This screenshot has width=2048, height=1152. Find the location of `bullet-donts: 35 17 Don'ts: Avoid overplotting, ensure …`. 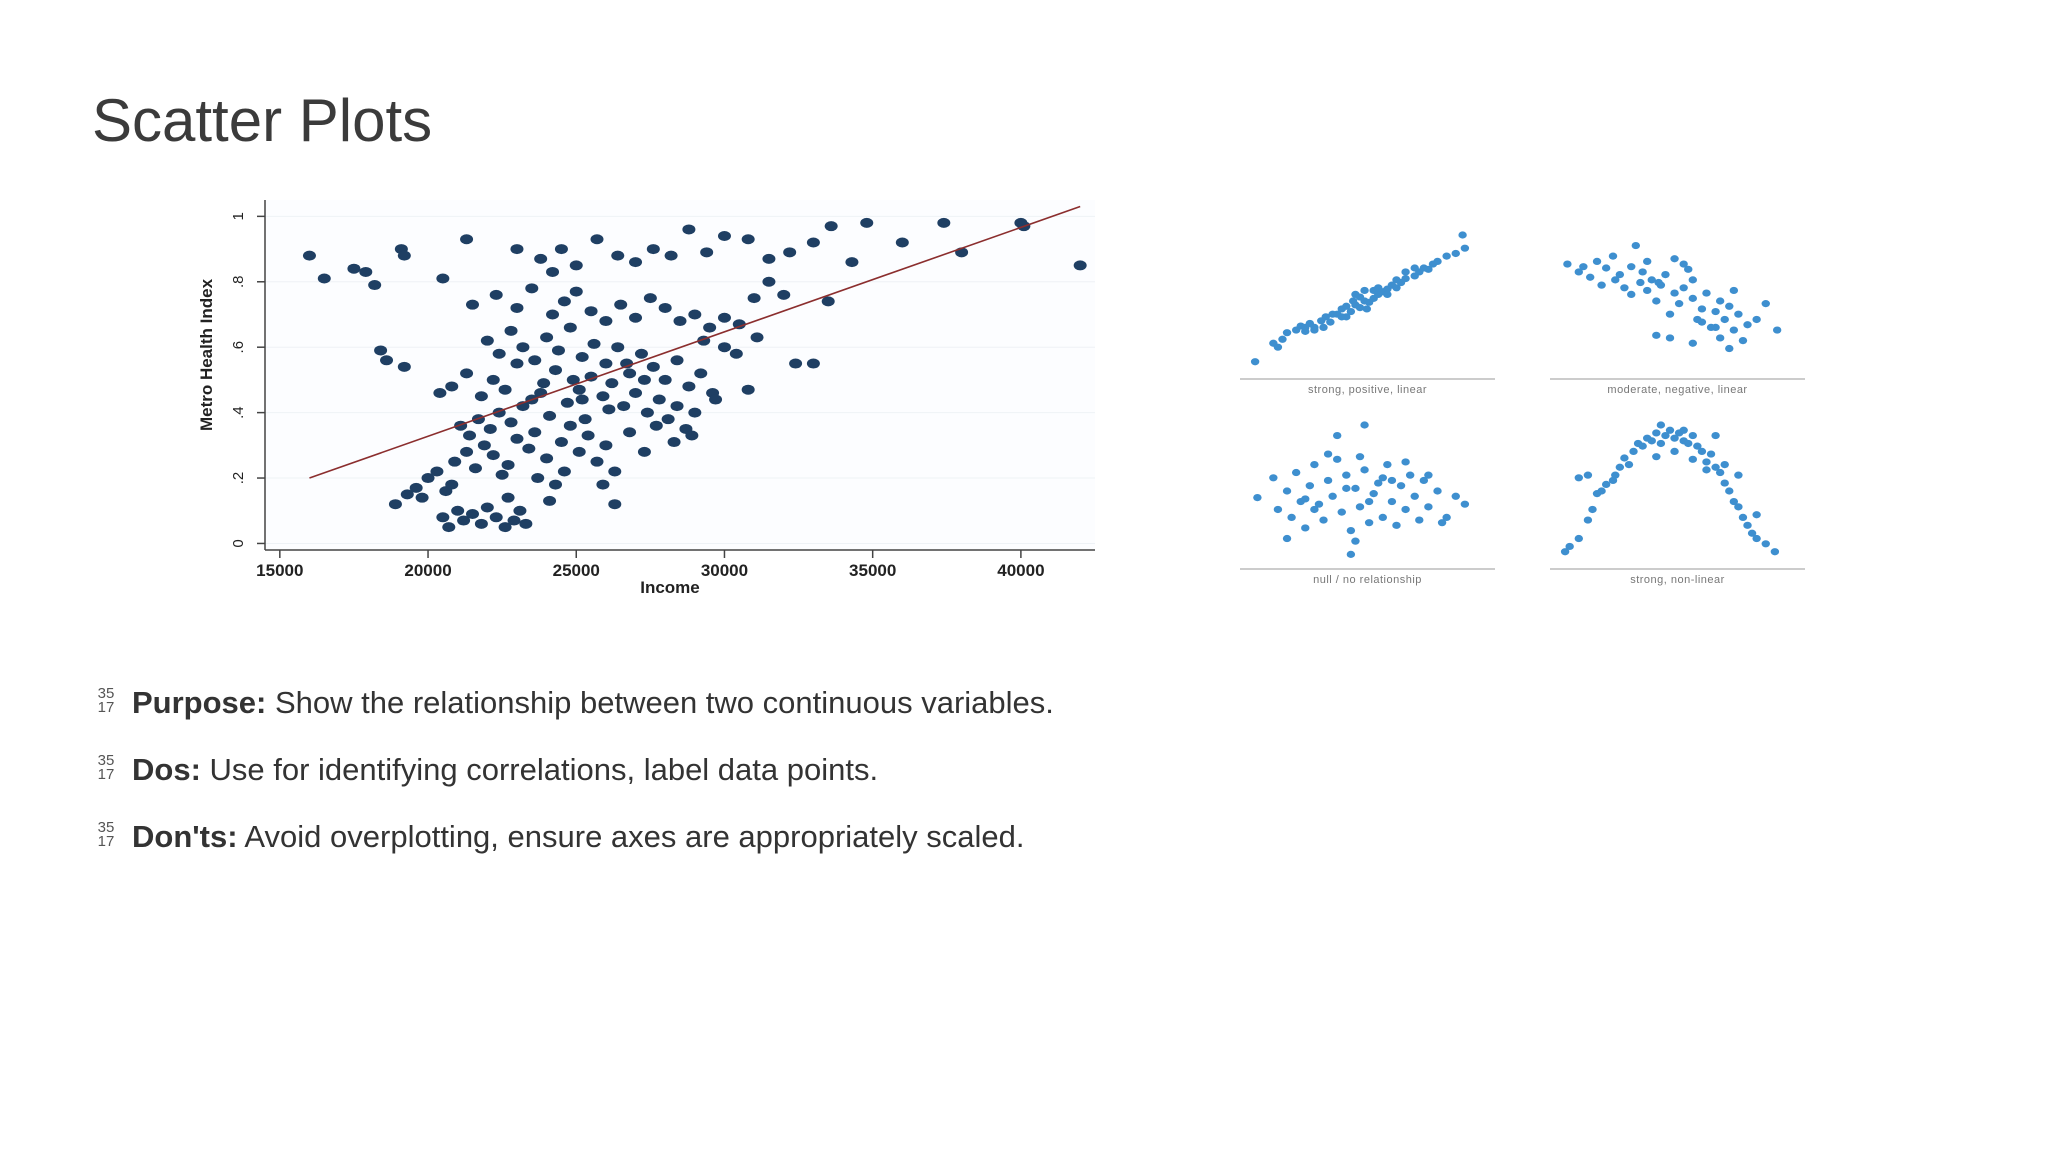

bullet-donts: 35 17 Don'ts: Avoid overplotting, ensure … is located at coordinates (573, 837).